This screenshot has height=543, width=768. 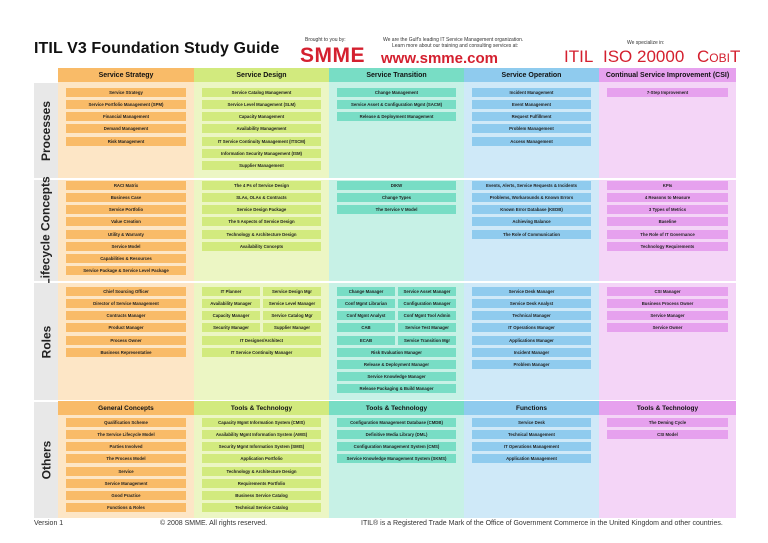 I want to click on others-item: Business Service Catalog, so click(x=261, y=495).